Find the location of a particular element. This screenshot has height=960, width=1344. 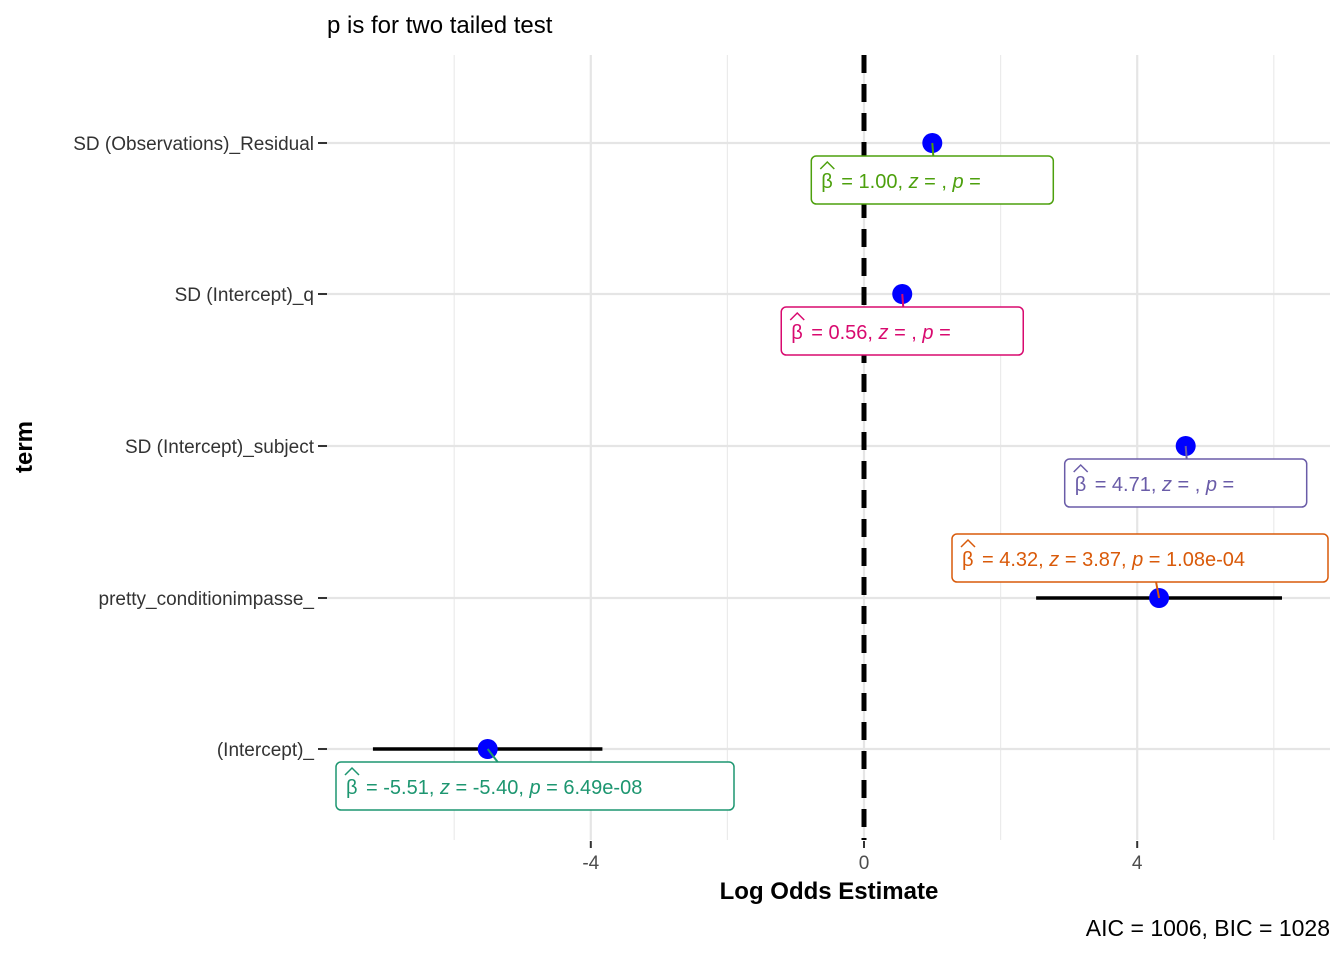

stat-value: = 4.32, is located at coordinates (1015, 560).